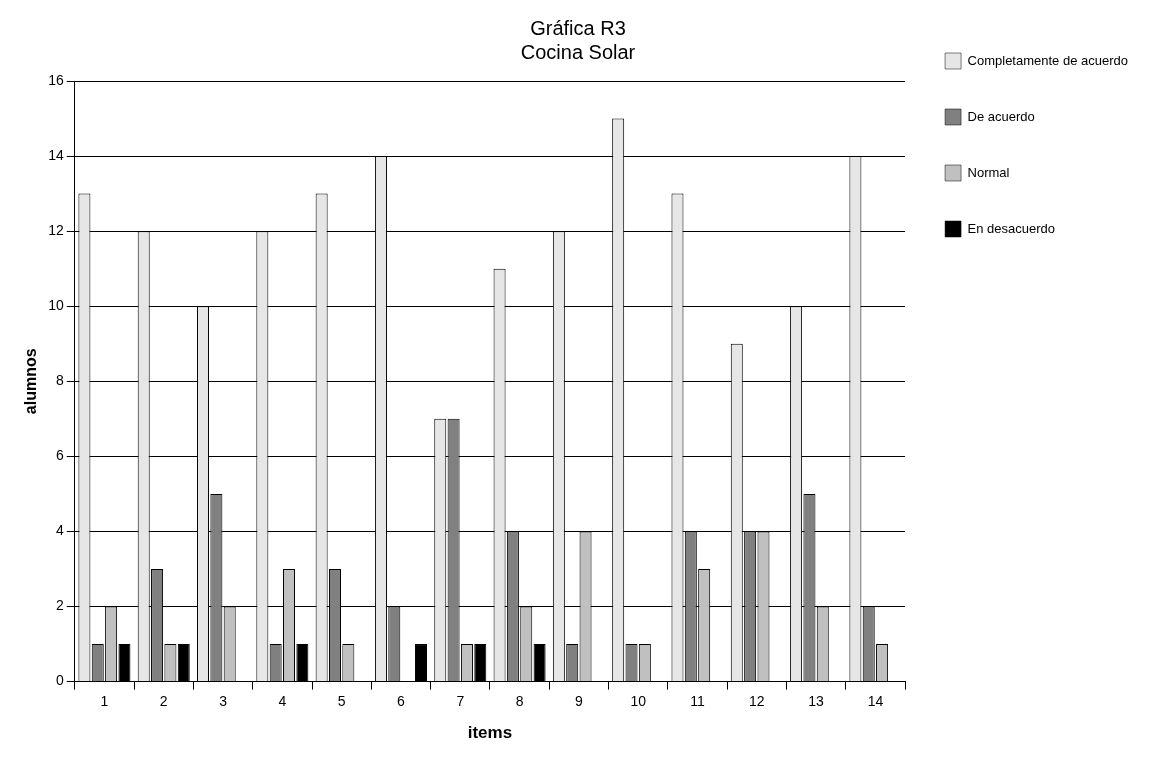 The width and height of the screenshot is (1164, 767). I want to click on x-tick-label: 11, so click(697, 701).